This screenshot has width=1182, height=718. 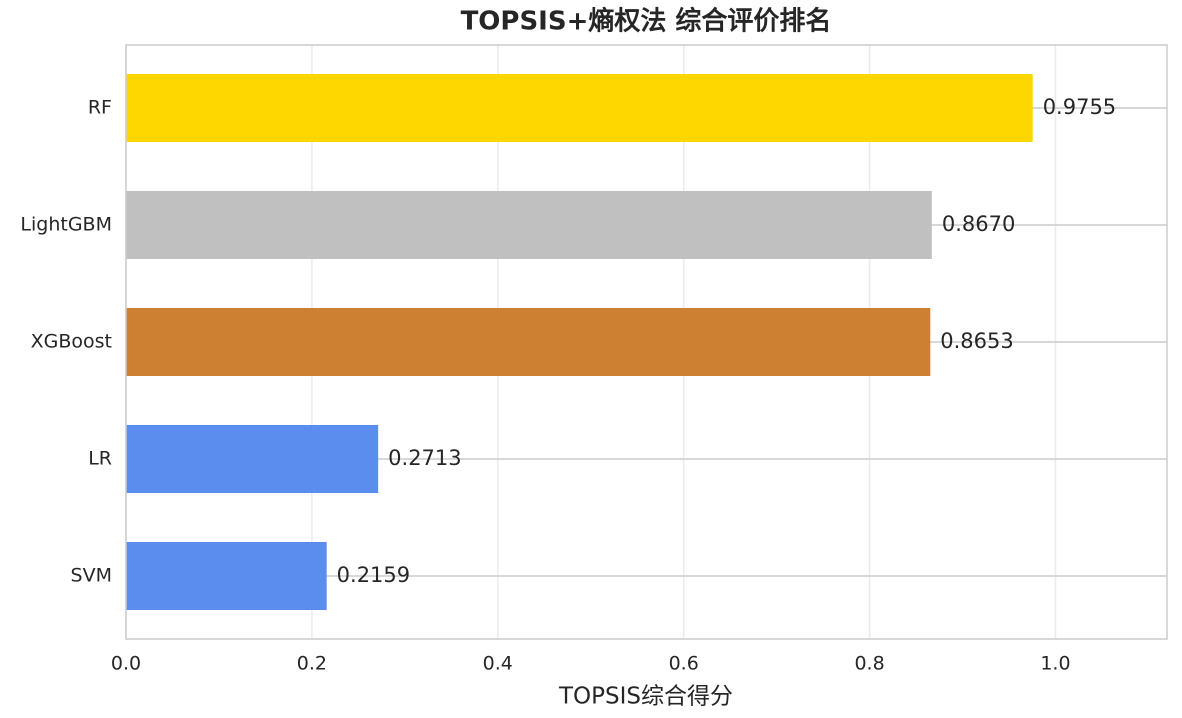 What do you see at coordinates (100, 459) in the screenshot?
I see `y-tick-label: LR` at bounding box center [100, 459].